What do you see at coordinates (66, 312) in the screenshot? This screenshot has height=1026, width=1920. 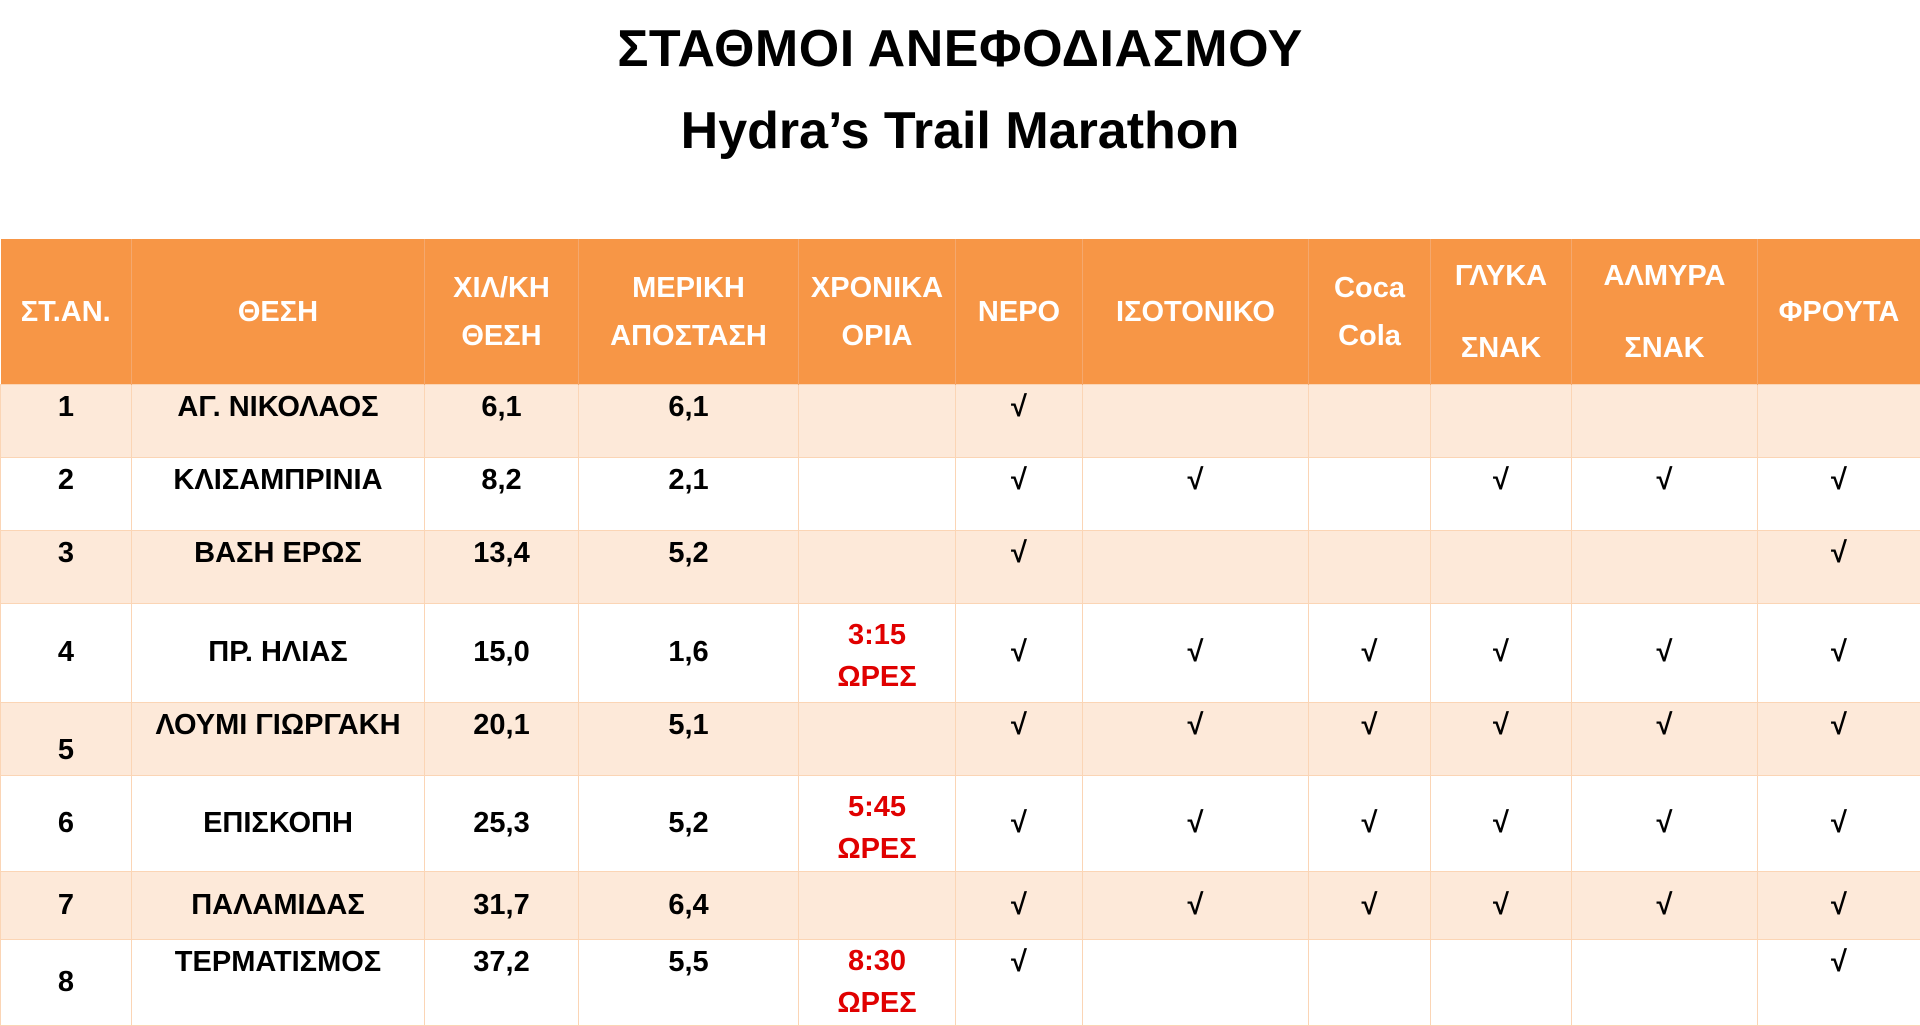 I see `column-header-station: ΣΤ.ΑΝ.` at bounding box center [66, 312].